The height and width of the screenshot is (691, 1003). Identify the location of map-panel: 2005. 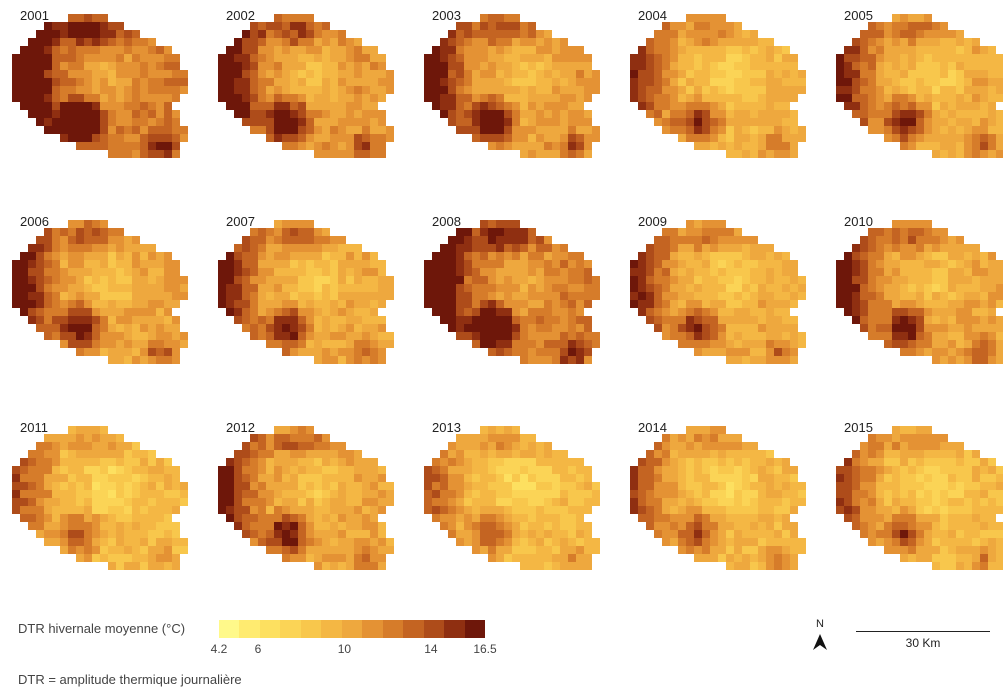
(913, 102).